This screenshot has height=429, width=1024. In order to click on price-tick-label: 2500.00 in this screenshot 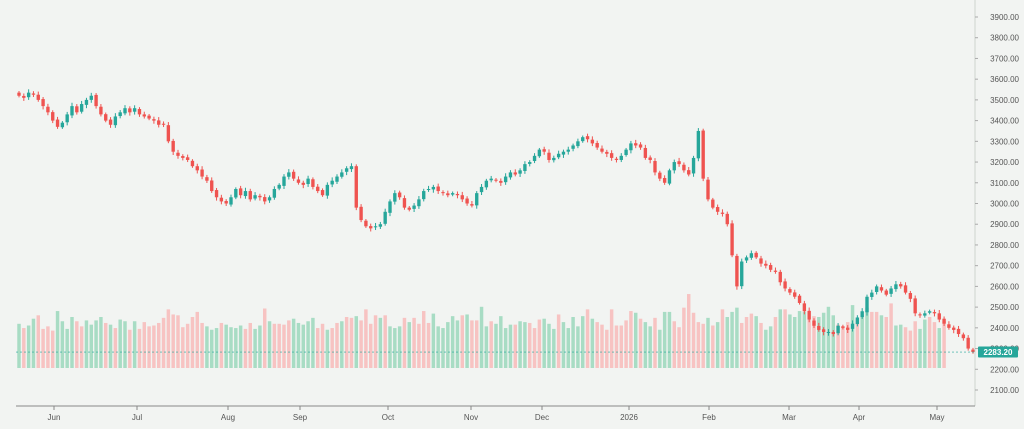, I will do `click(1004, 307)`.